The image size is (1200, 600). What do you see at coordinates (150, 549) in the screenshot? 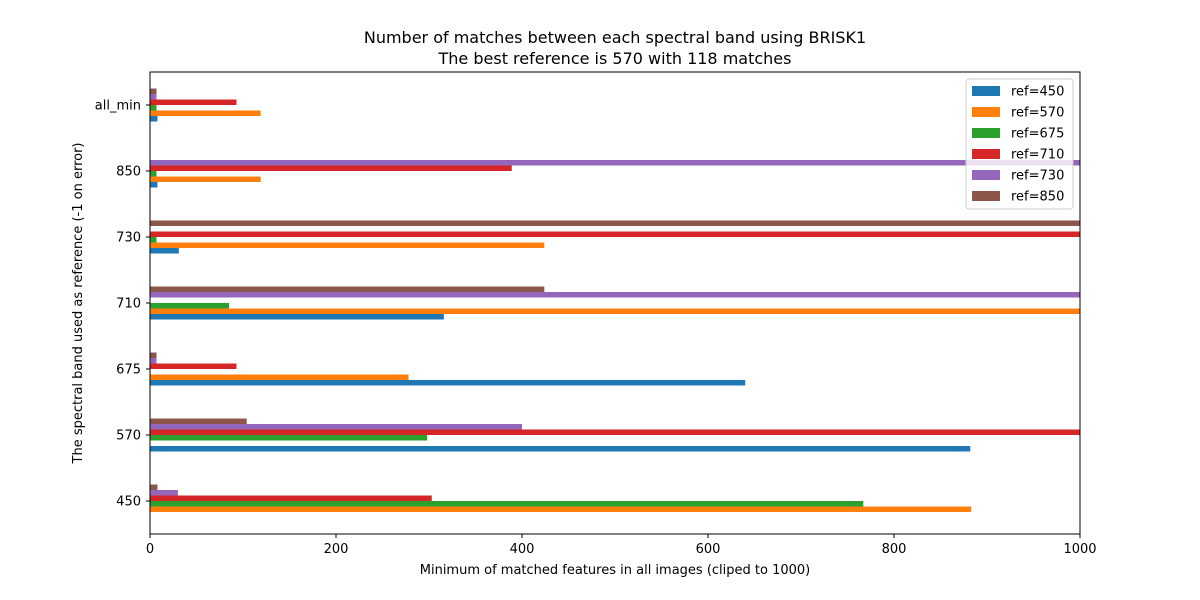
I see `x-tick-label: 0` at bounding box center [150, 549].